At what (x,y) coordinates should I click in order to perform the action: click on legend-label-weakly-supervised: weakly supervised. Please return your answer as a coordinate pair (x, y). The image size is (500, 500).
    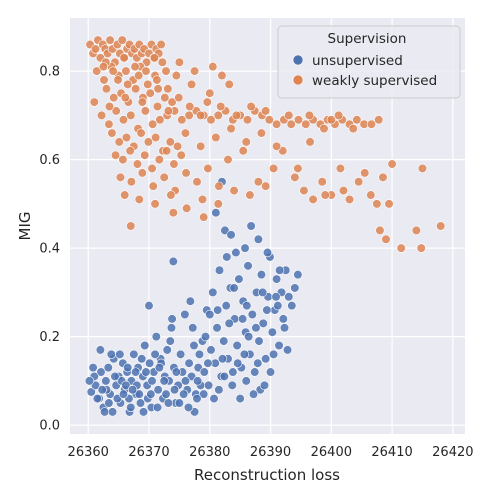
    Looking at the image, I should click on (374, 81).